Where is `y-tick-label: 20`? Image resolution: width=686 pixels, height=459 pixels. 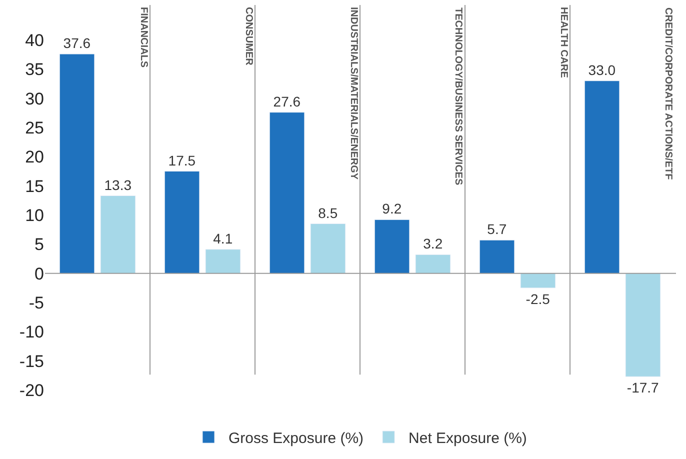
y-tick-label: 20 is located at coordinates (34, 157).